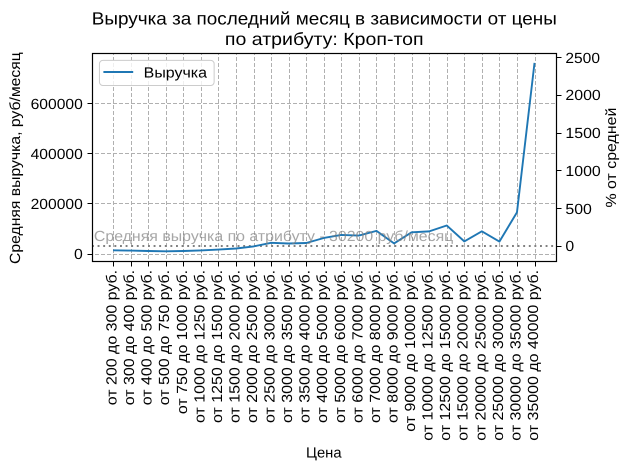 This screenshot has height=470, width=629. I want to click on svg-text: 400000, so click(57, 155).